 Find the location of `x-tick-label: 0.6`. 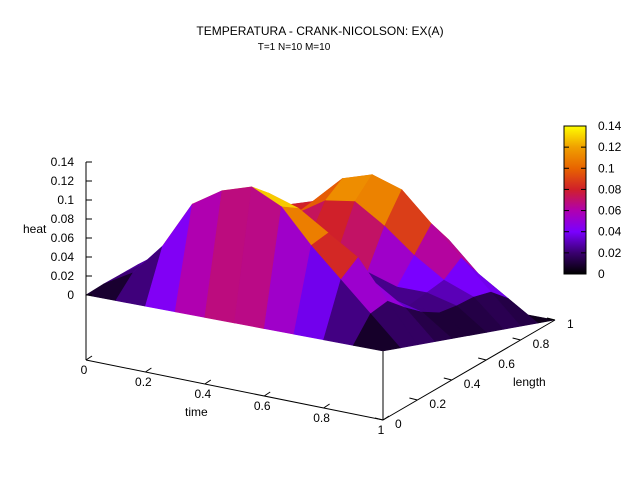

x-tick-label: 0.6 is located at coordinates (262, 406).